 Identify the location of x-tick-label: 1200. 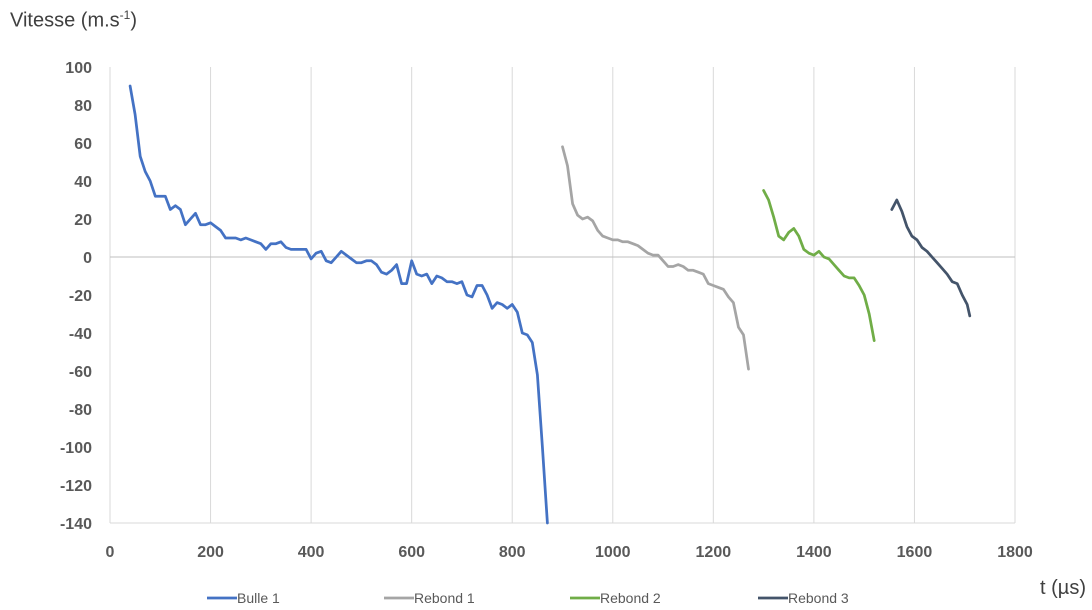
(714, 552).